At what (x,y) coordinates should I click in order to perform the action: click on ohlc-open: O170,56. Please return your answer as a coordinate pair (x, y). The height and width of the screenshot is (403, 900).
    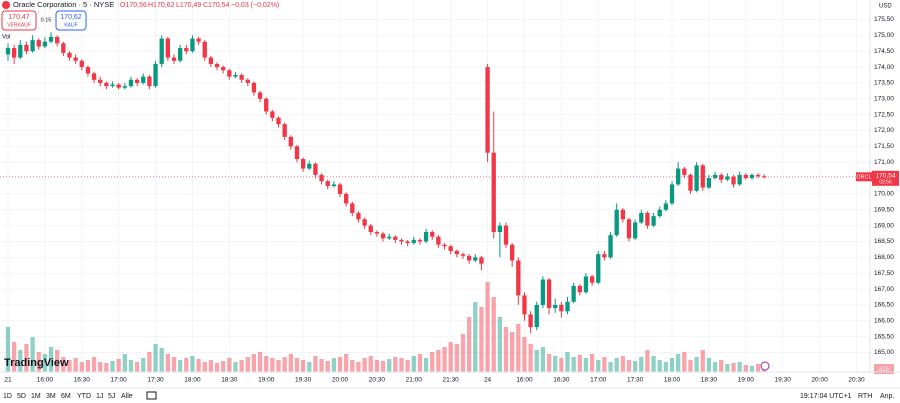
    Looking at the image, I should click on (133, 5).